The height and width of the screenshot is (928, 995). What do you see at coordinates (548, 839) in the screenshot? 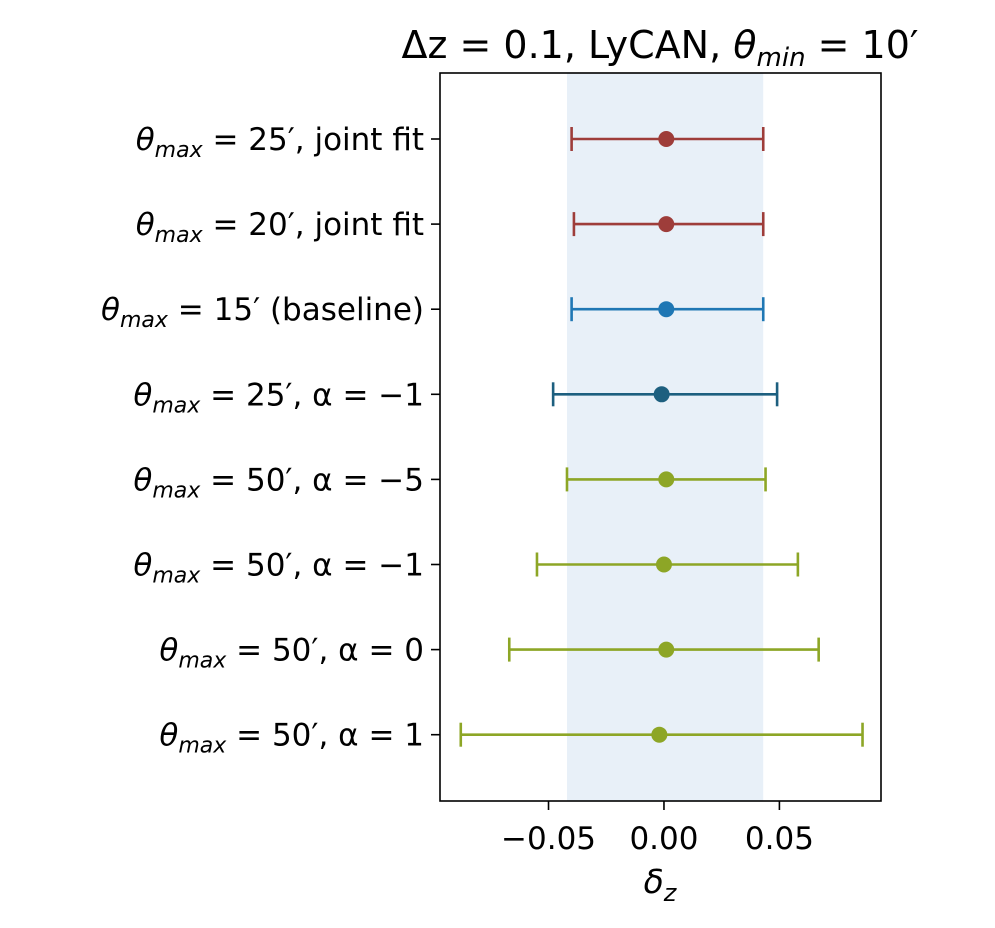
I see `x-tick-label: −0.05` at bounding box center [548, 839].